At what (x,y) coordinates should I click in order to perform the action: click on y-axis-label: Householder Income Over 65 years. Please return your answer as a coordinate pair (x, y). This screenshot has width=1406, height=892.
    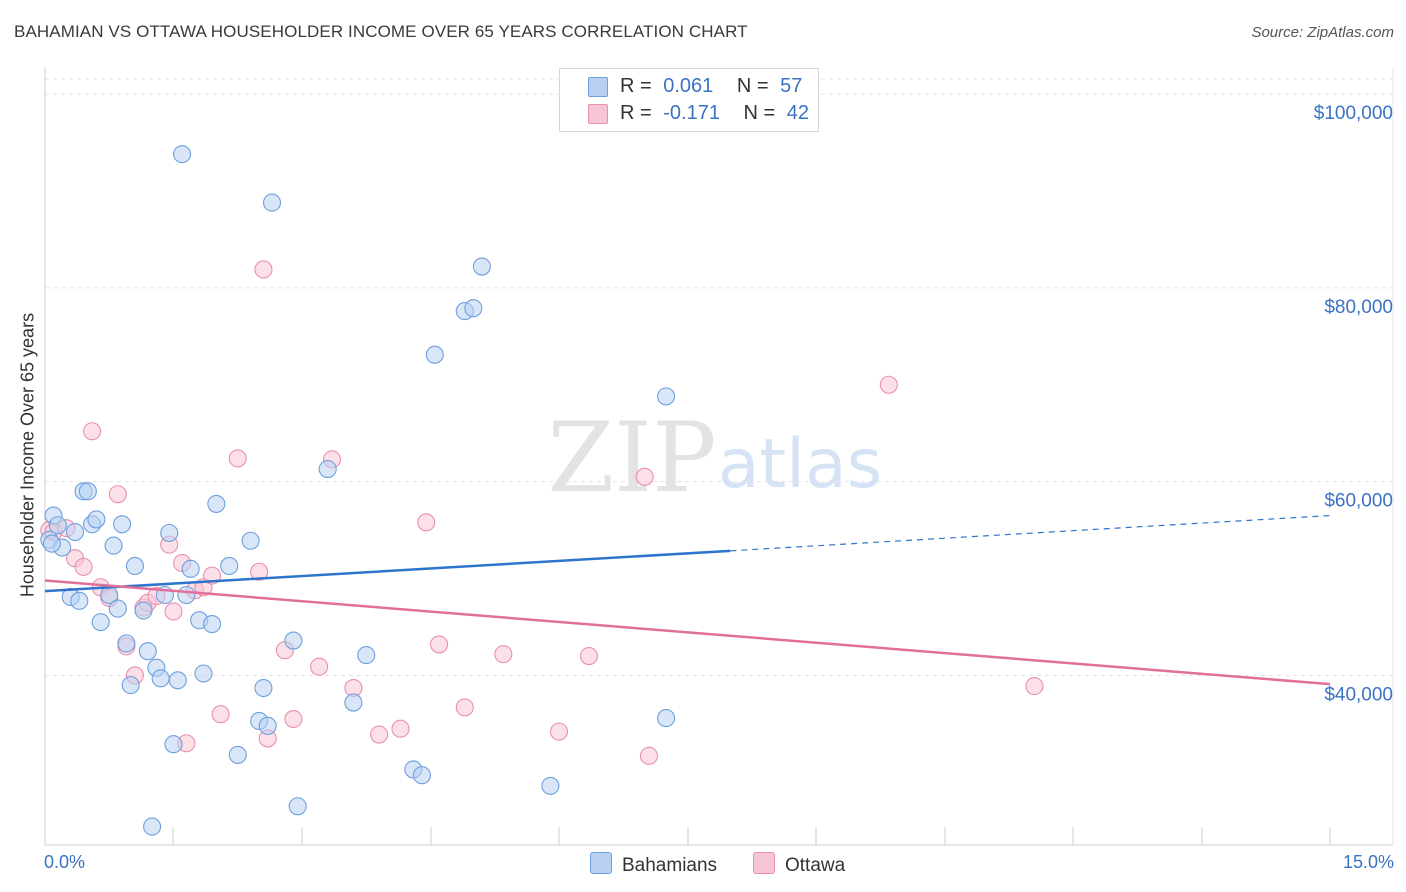
    Looking at the image, I should click on (27, 455).